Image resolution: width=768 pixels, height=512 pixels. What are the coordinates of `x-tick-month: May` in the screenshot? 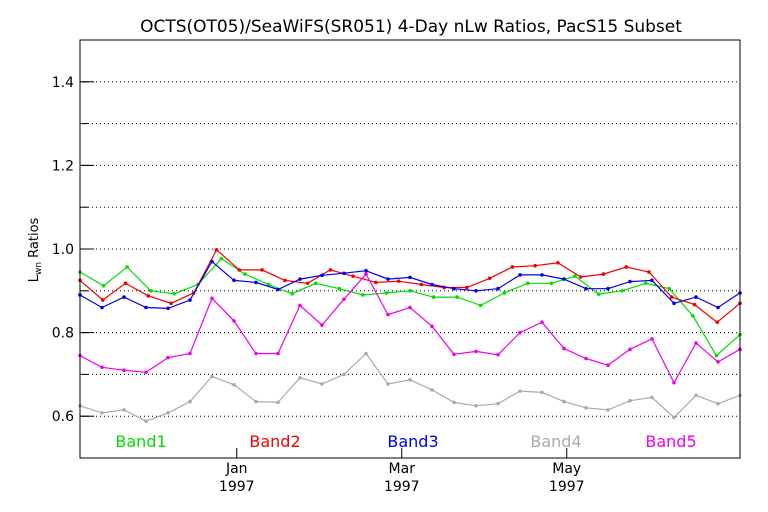 It's located at (566, 469).